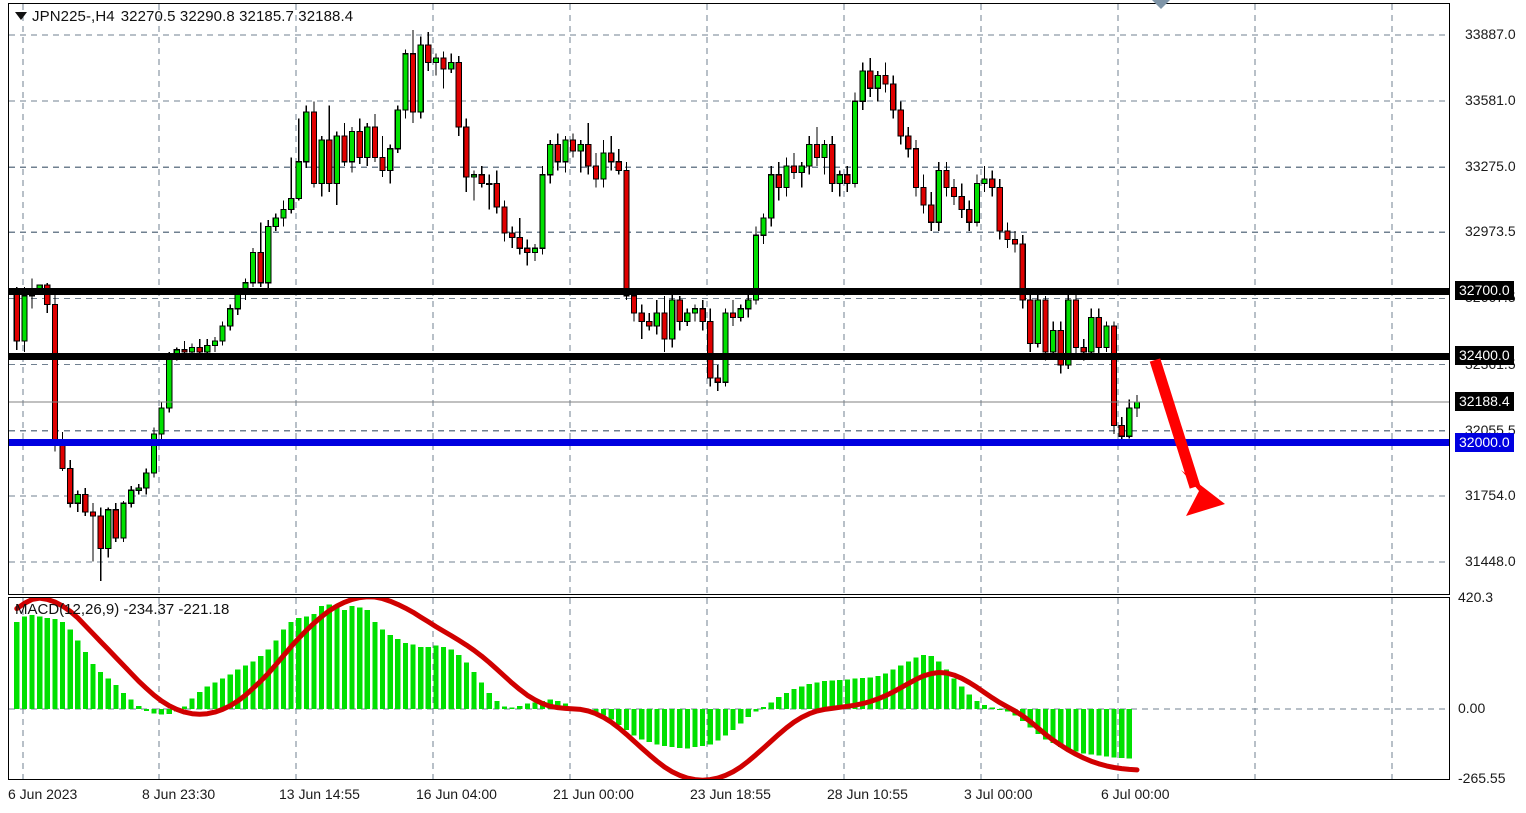 The height and width of the screenshot is (813, 1526). What do you see at coordinates (1490, 166) in the screenshot?
I see `price-axis-tick: 33275.0` at bounding box center [1490, 166].